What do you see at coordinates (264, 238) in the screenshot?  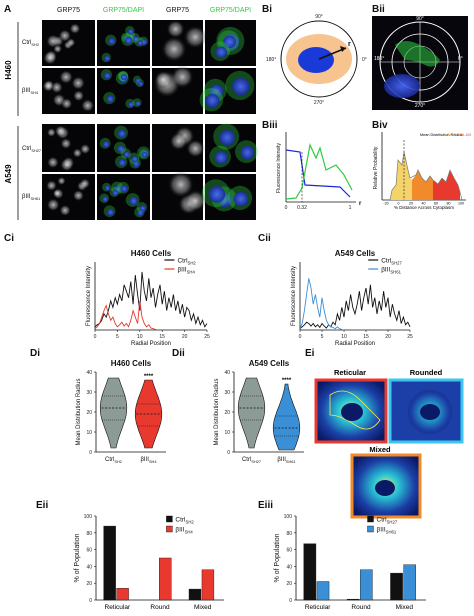 I see `panel-cii-letter: Cii` at bounding box center [264, 238].